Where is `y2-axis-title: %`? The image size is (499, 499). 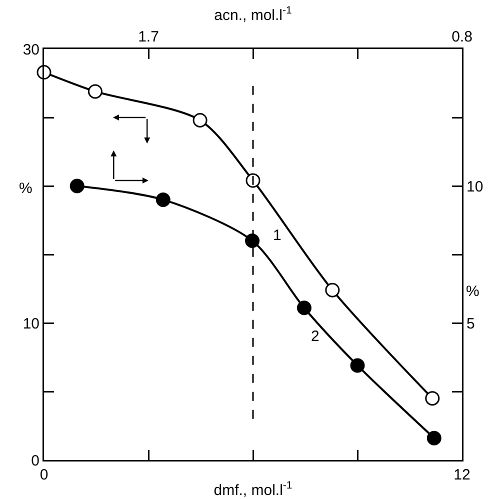
y2-axis-title: % is located at coordinates (473, 291).